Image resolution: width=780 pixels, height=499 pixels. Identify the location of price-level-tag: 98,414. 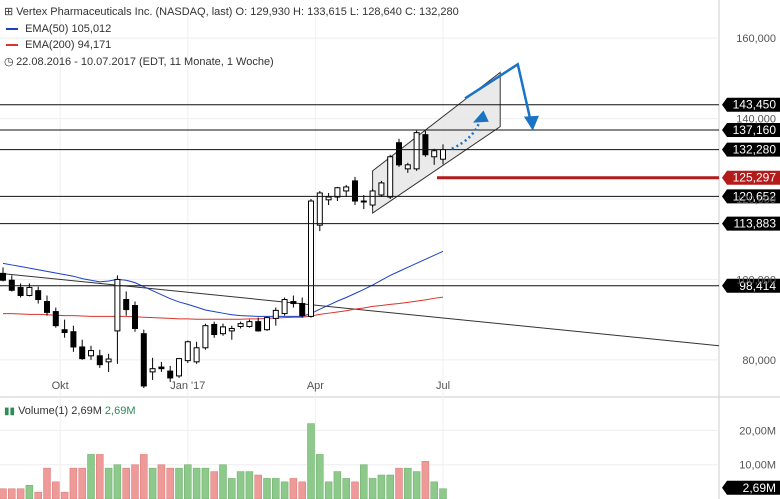
(751, 285).